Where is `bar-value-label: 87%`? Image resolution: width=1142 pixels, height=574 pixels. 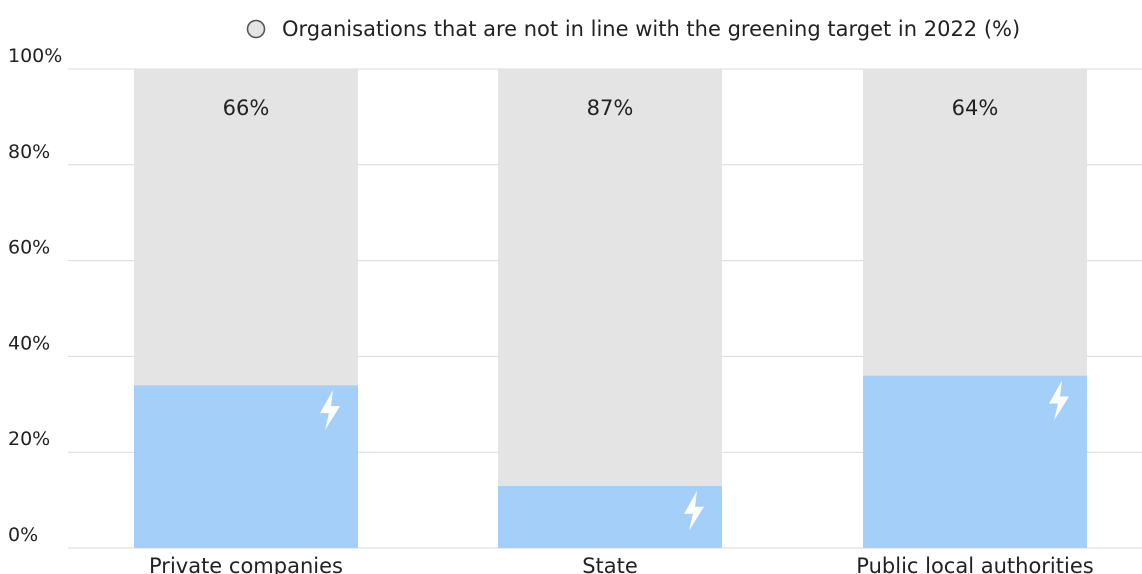 bar-value-label: 87% is located at coordinates (610, 108).